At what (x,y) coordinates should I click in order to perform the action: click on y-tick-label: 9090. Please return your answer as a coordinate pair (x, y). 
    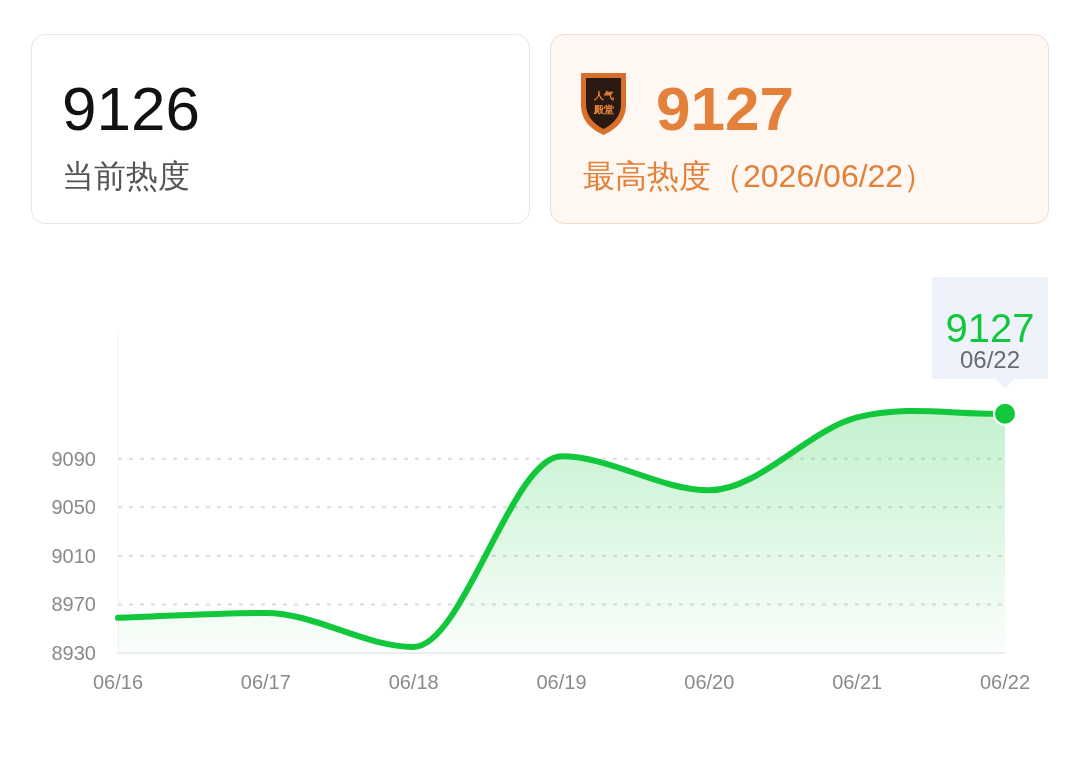
    Looking at the image, I should click on (73, 458).